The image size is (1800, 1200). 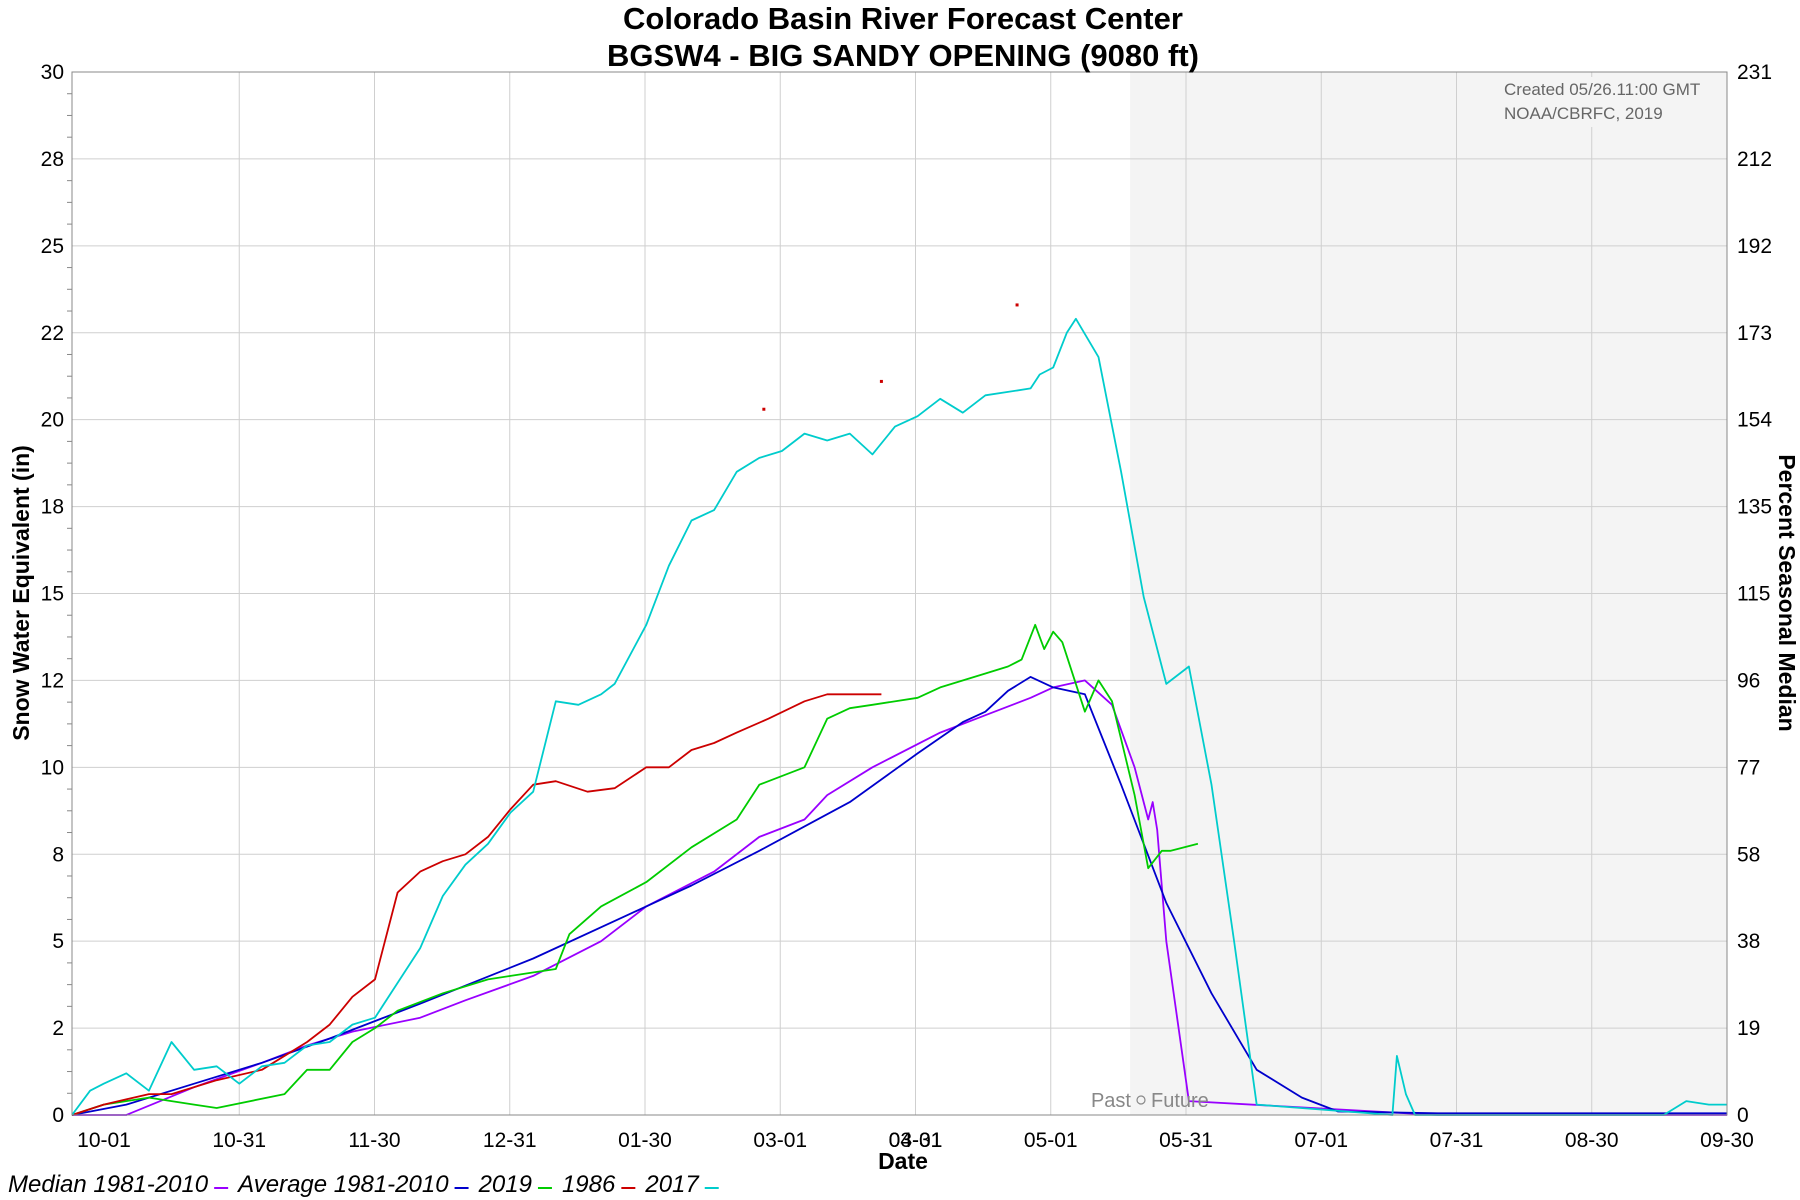 I want to click on created-note: Created 05/26.11:00 GMT, so click(x=1602, y=89).